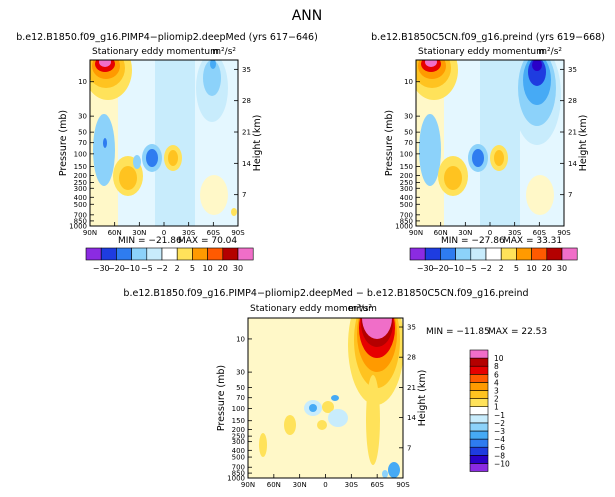 Image resolution: width=615 pixels, height=497 pixels. What do you see at coordinates (263, 445) in the screenshot?
I see `panel-c-nh-lower-positive` at bounding box center [263, 445].